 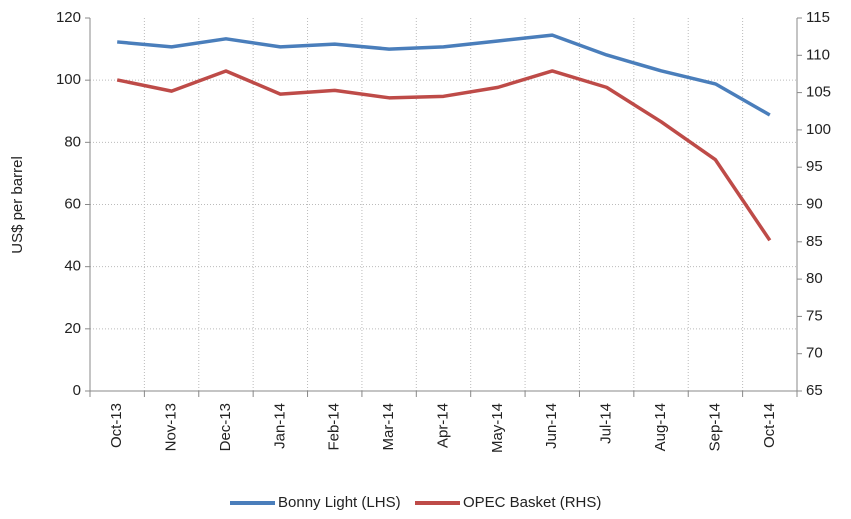 What do you see at coordinates (72, 203) in the screenshot?
I see `y-tick-label: 60` at bounding box center [72, 203].